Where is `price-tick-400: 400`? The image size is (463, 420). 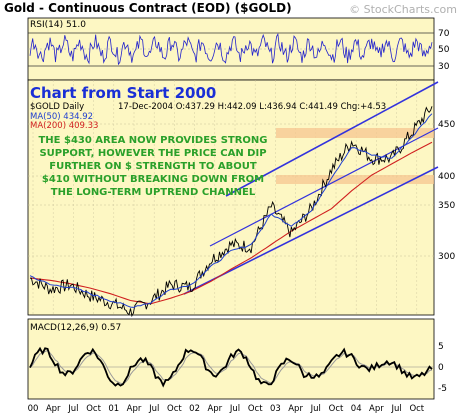 price-tick-400: 400 is located at coordinates (446, 177).